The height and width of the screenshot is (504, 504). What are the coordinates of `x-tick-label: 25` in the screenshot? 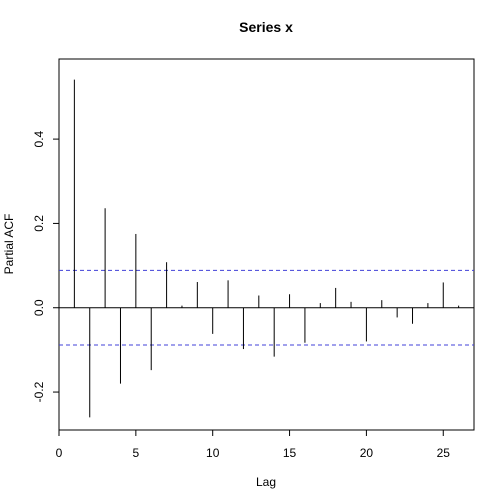 It's located at (444, 453).